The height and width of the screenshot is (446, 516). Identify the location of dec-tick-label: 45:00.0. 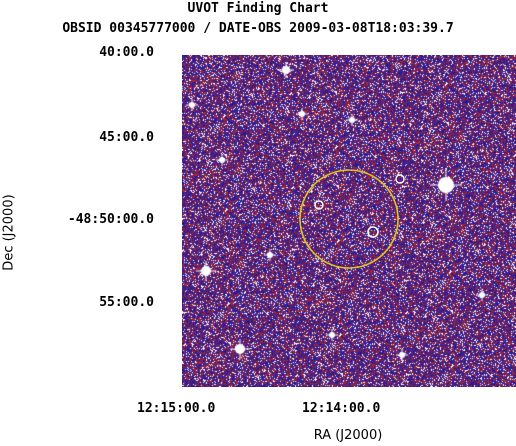
(126, 137).